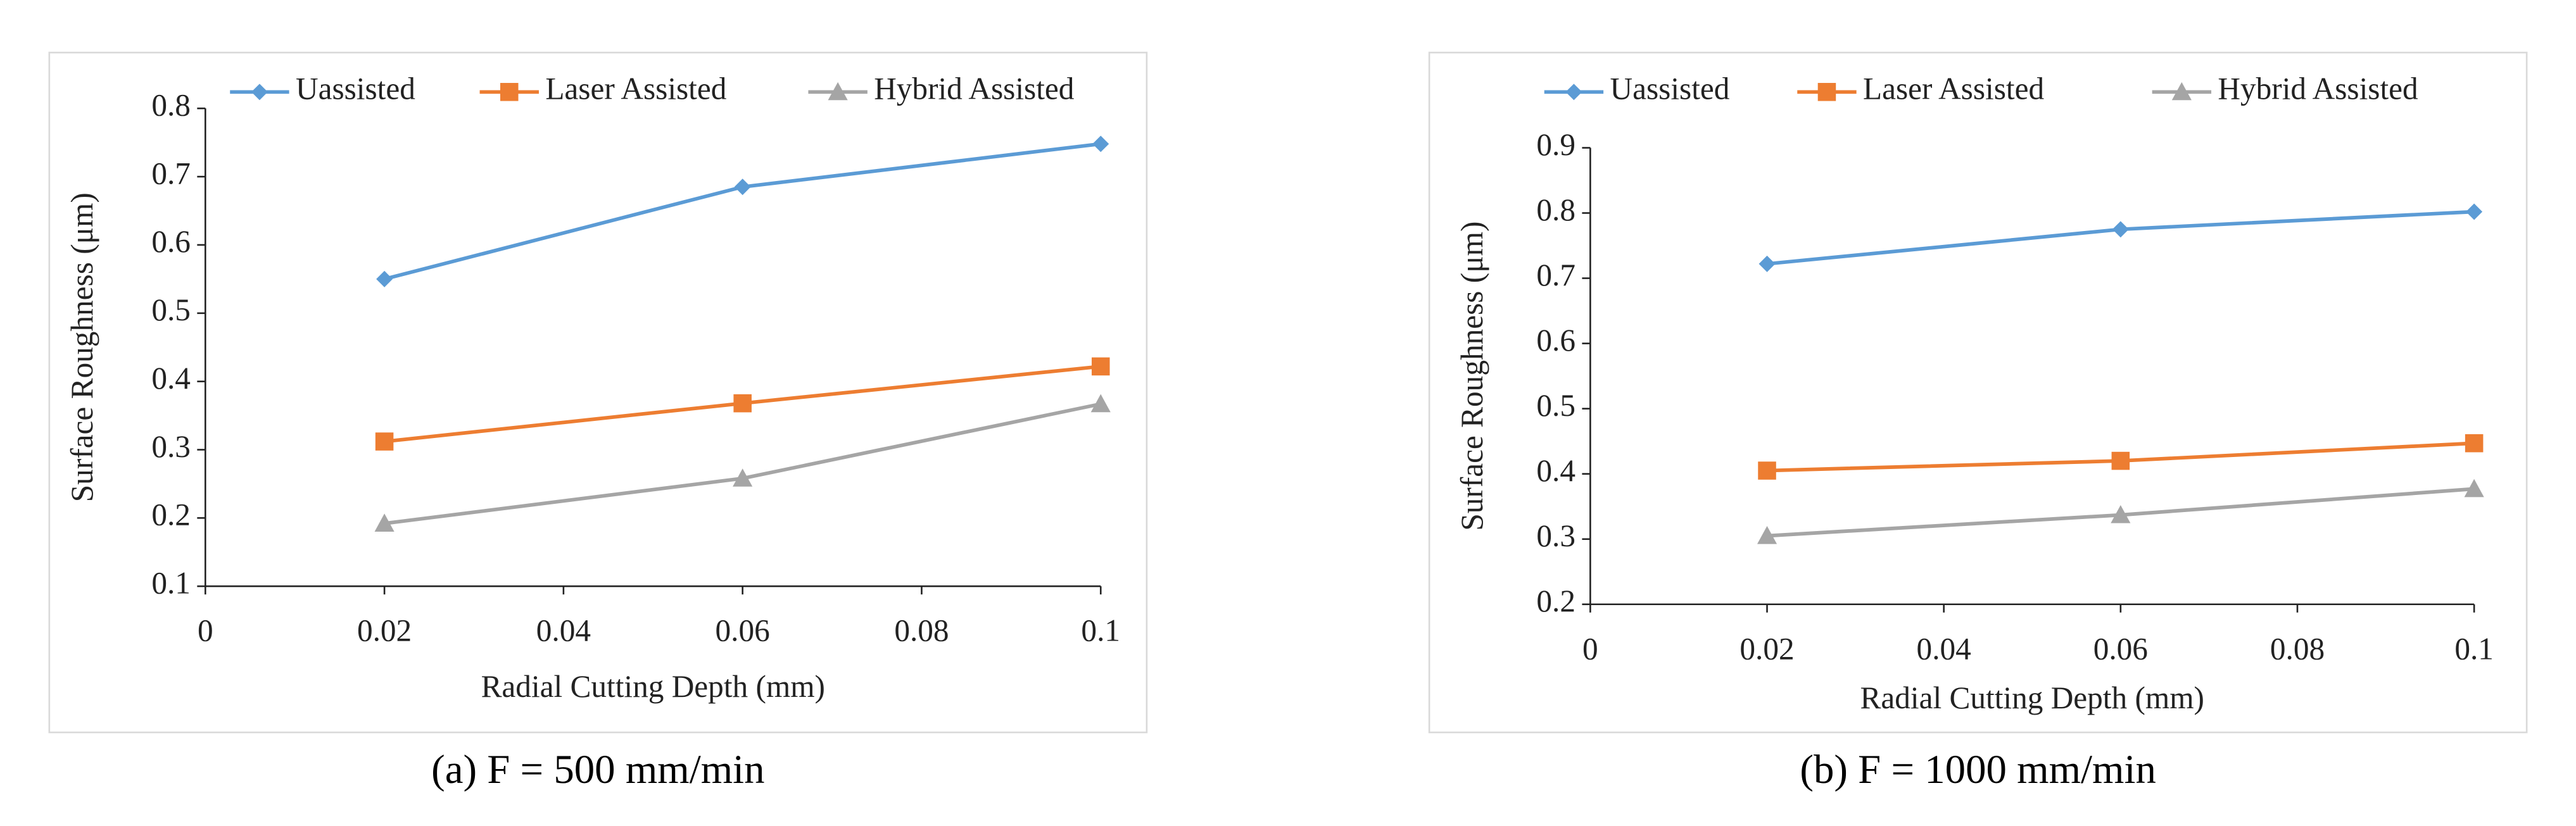  Describe the element at coordinates (597, 769) in the screenshot. I see `caption: (a) F = 500 mm/min` at that location.